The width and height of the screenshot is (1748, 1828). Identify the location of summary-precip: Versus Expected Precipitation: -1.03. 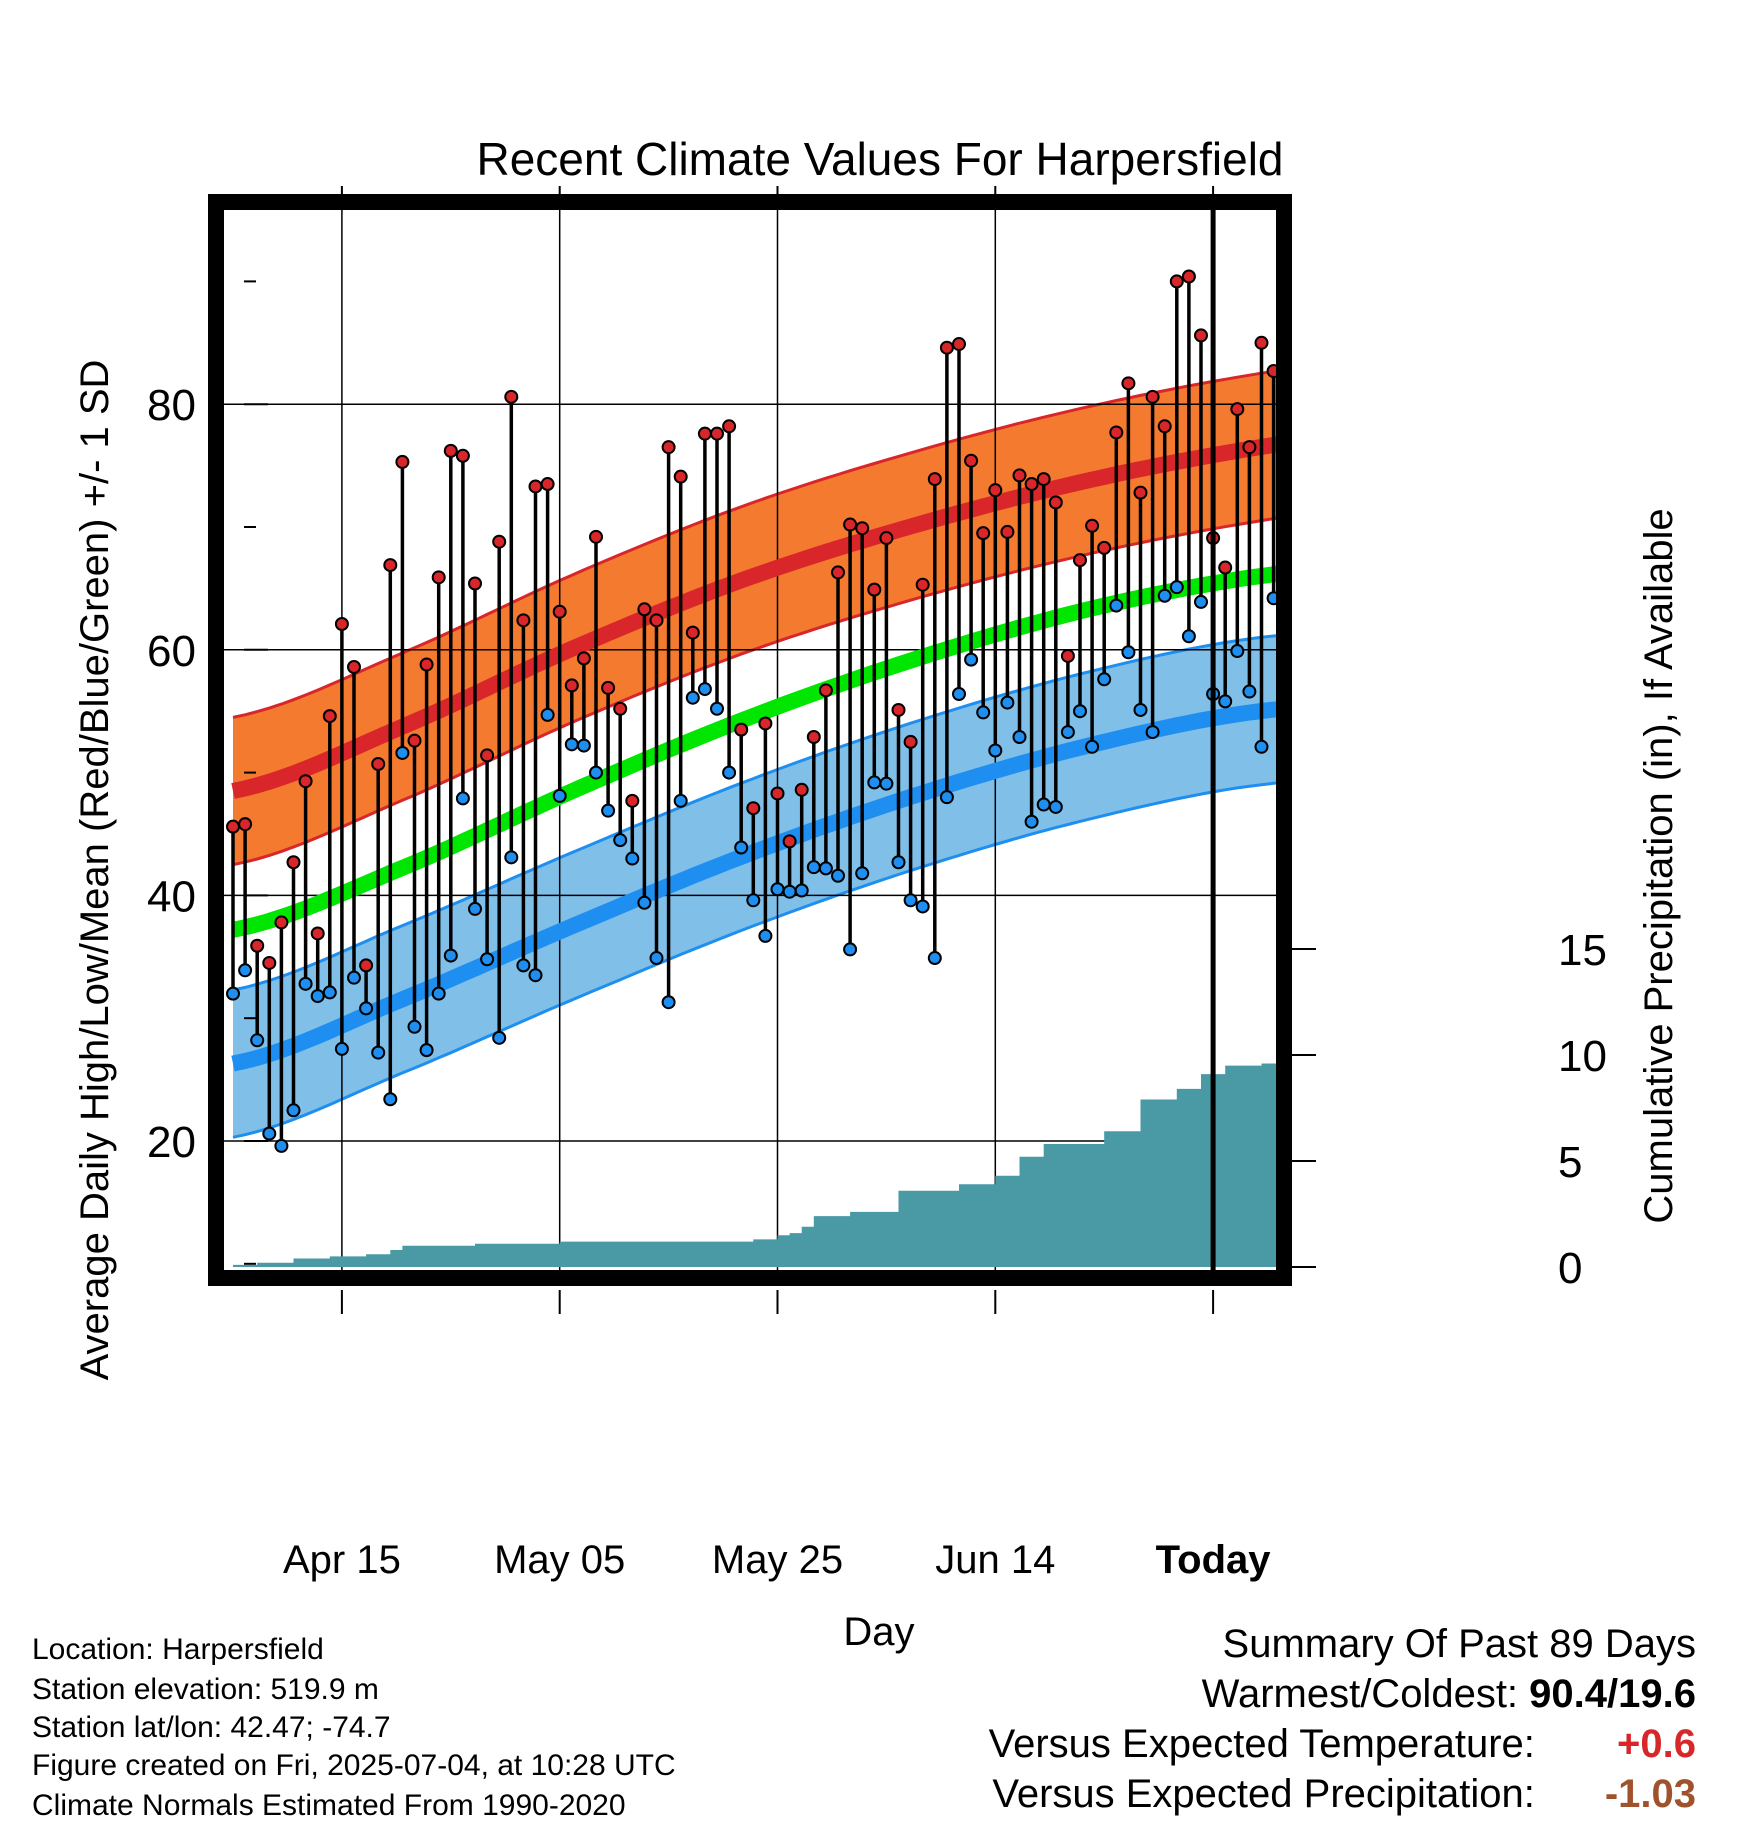
(1344, 1794).